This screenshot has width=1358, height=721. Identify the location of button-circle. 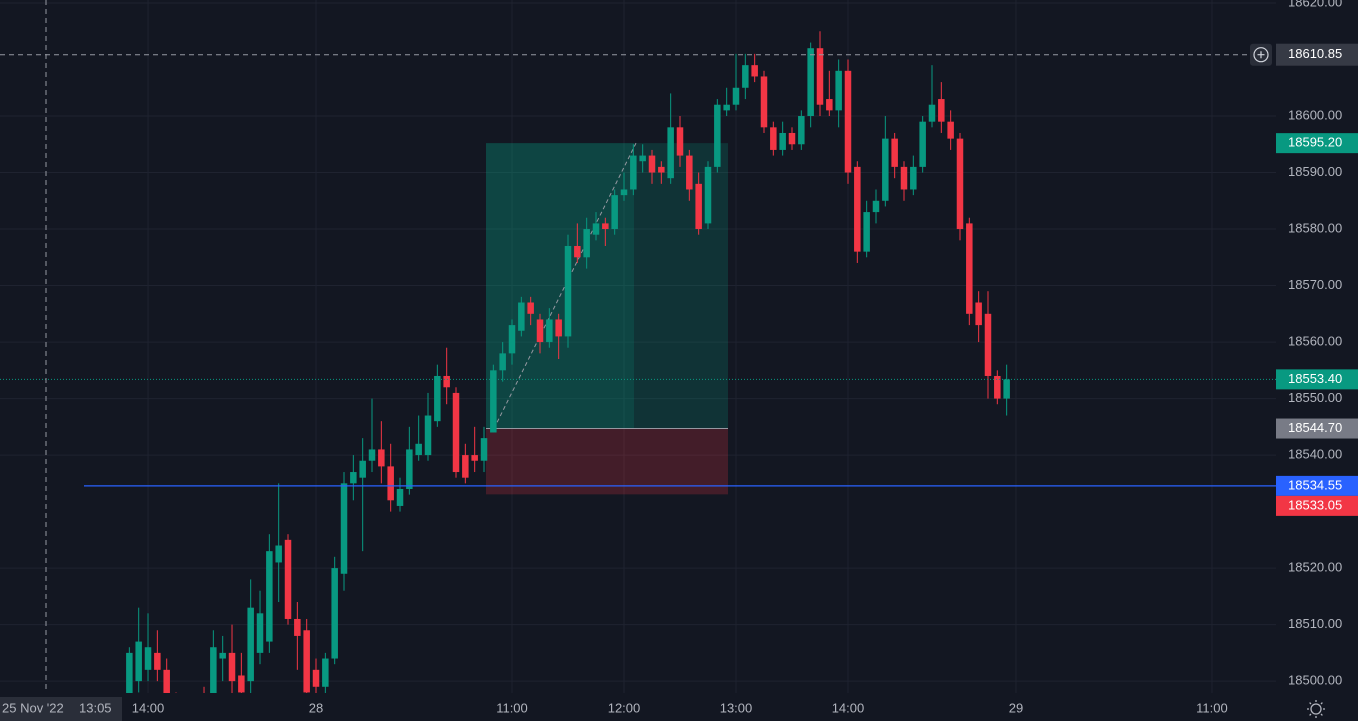
(1261, 55).